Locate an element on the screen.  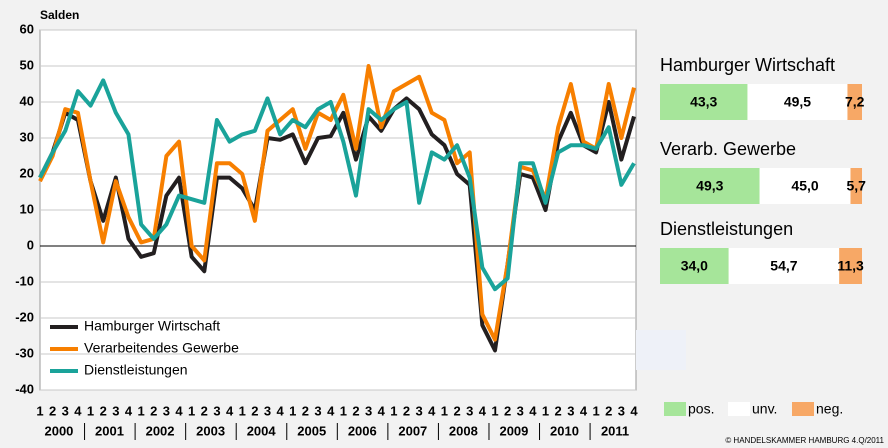
panel-title: Hamburger Wirtschaft is located at coordinates (747, 65).